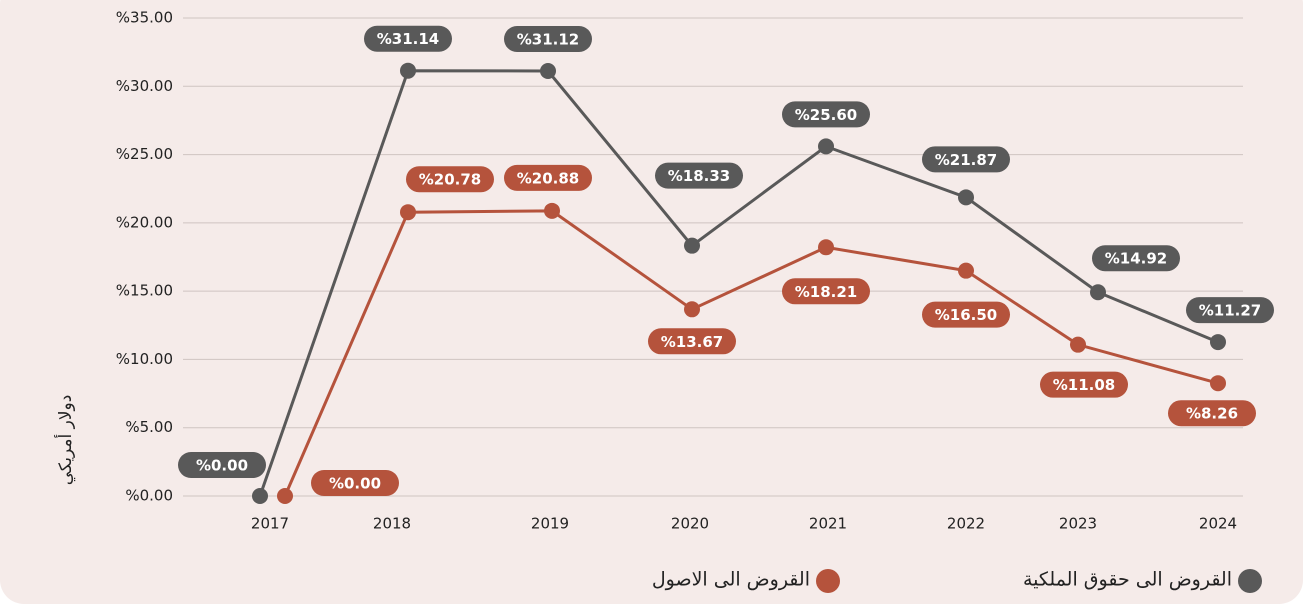 The image size is (1303, 604). Describe the element at coordinates (392, 524) in the screenshot. I see `x-tick-label: 2018` at that location.